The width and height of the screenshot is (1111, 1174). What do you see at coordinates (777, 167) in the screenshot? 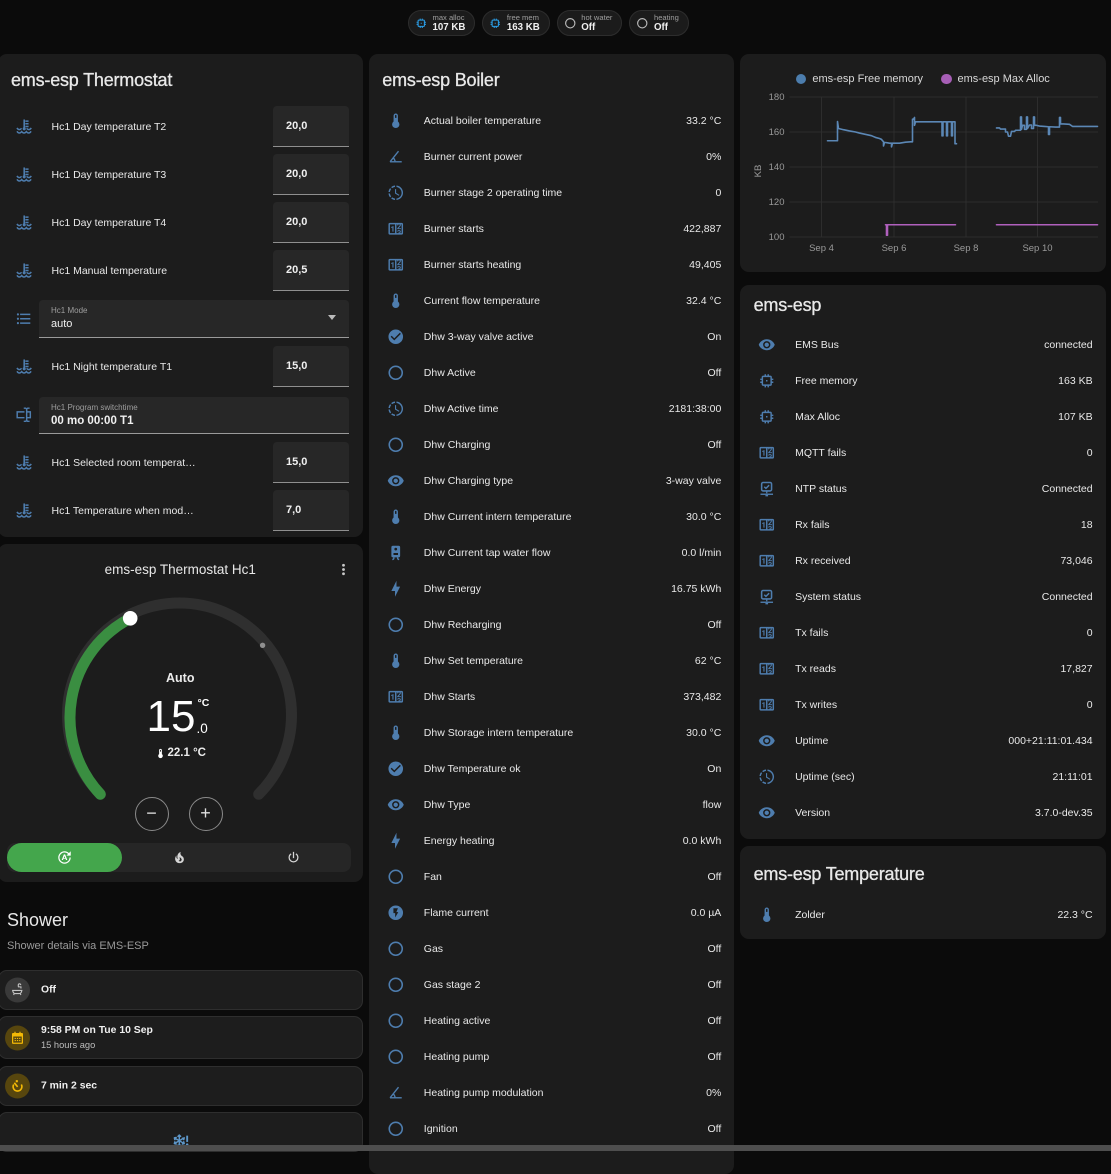
I see `svg-text: 140` at bounding box center [777, 167].